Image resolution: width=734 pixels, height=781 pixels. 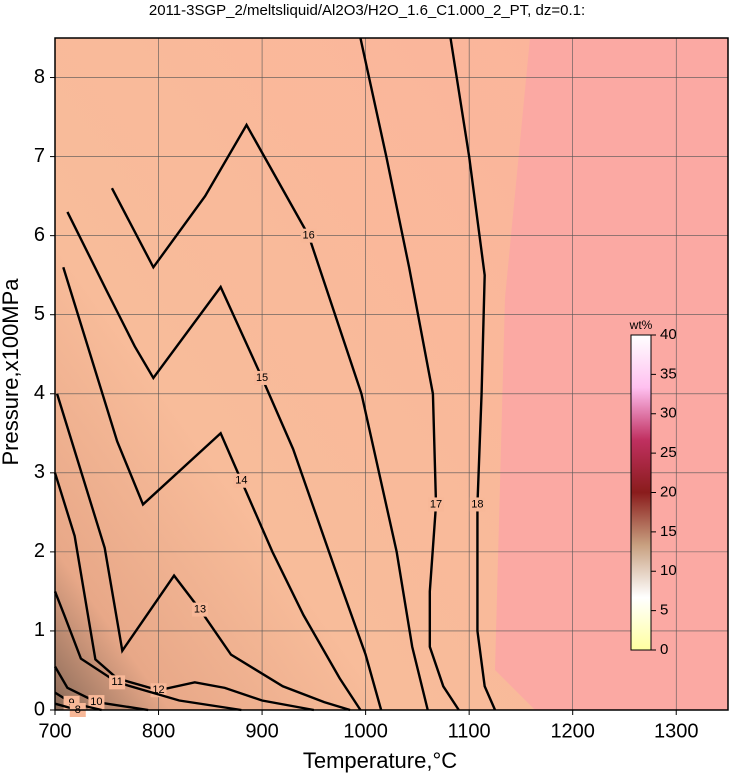 What do you see at coordinates (54, 731) in the screenshot?
I see `x-tick-label: 700` at bounding box center [54, 731].